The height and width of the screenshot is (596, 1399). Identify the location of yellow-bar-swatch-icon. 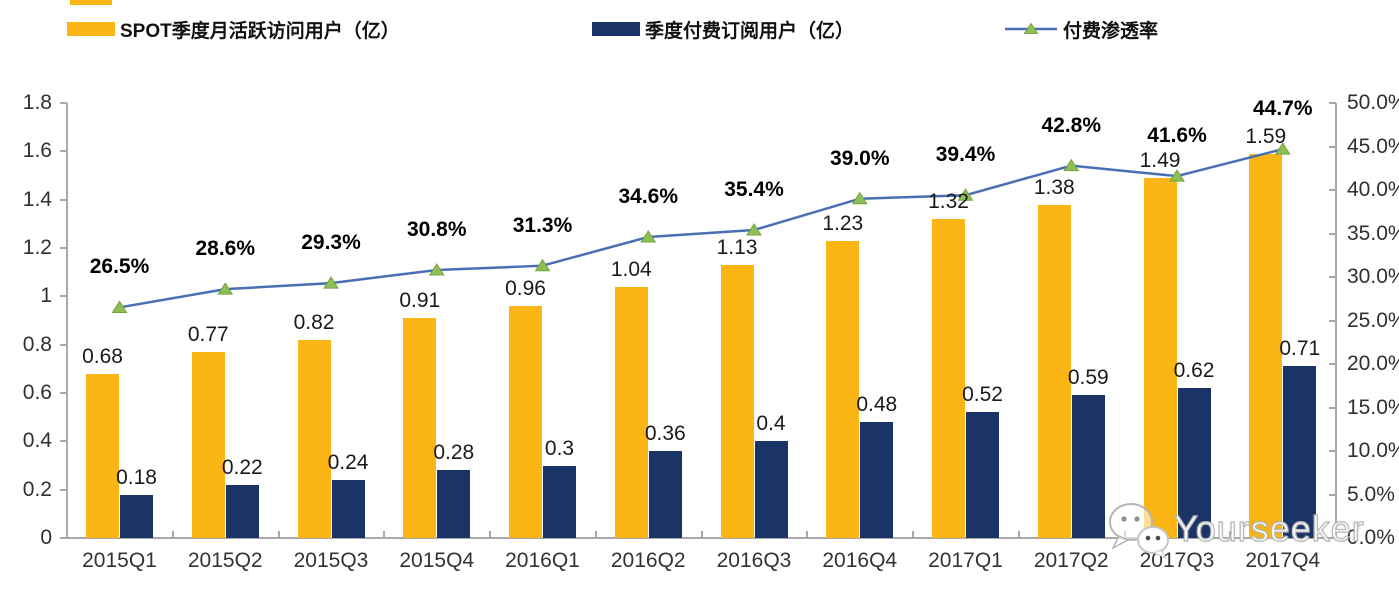
(91, 29).